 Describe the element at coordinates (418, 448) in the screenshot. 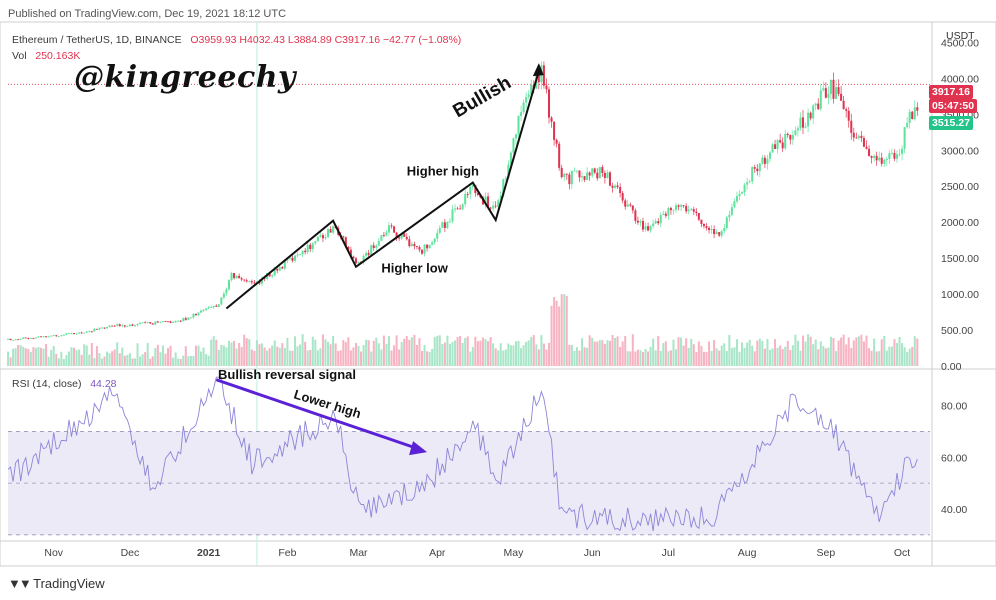

I see `lower-high-arrow-head` at that location.